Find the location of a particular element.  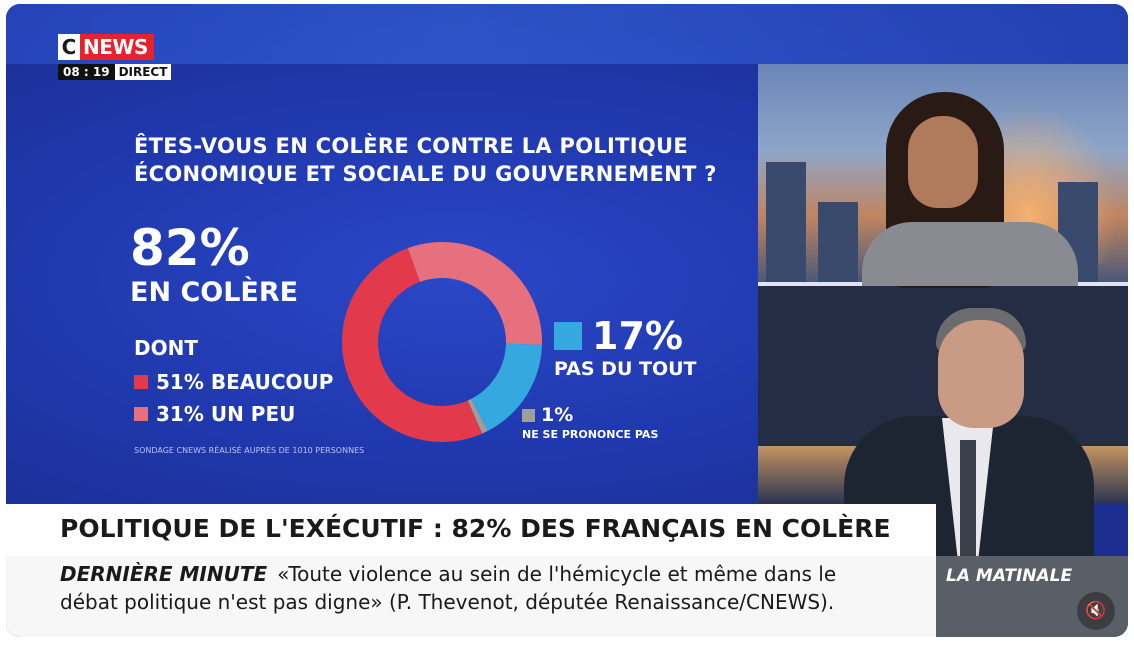

dont-label: DONT is located at coordinates (166, 348).